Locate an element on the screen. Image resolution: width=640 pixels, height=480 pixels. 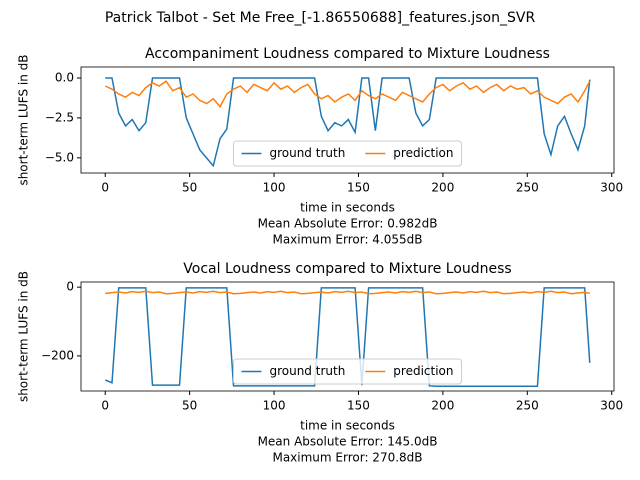
annotation: Mean Absolute Error: 0.982dB is located at coordinates (348, 224).